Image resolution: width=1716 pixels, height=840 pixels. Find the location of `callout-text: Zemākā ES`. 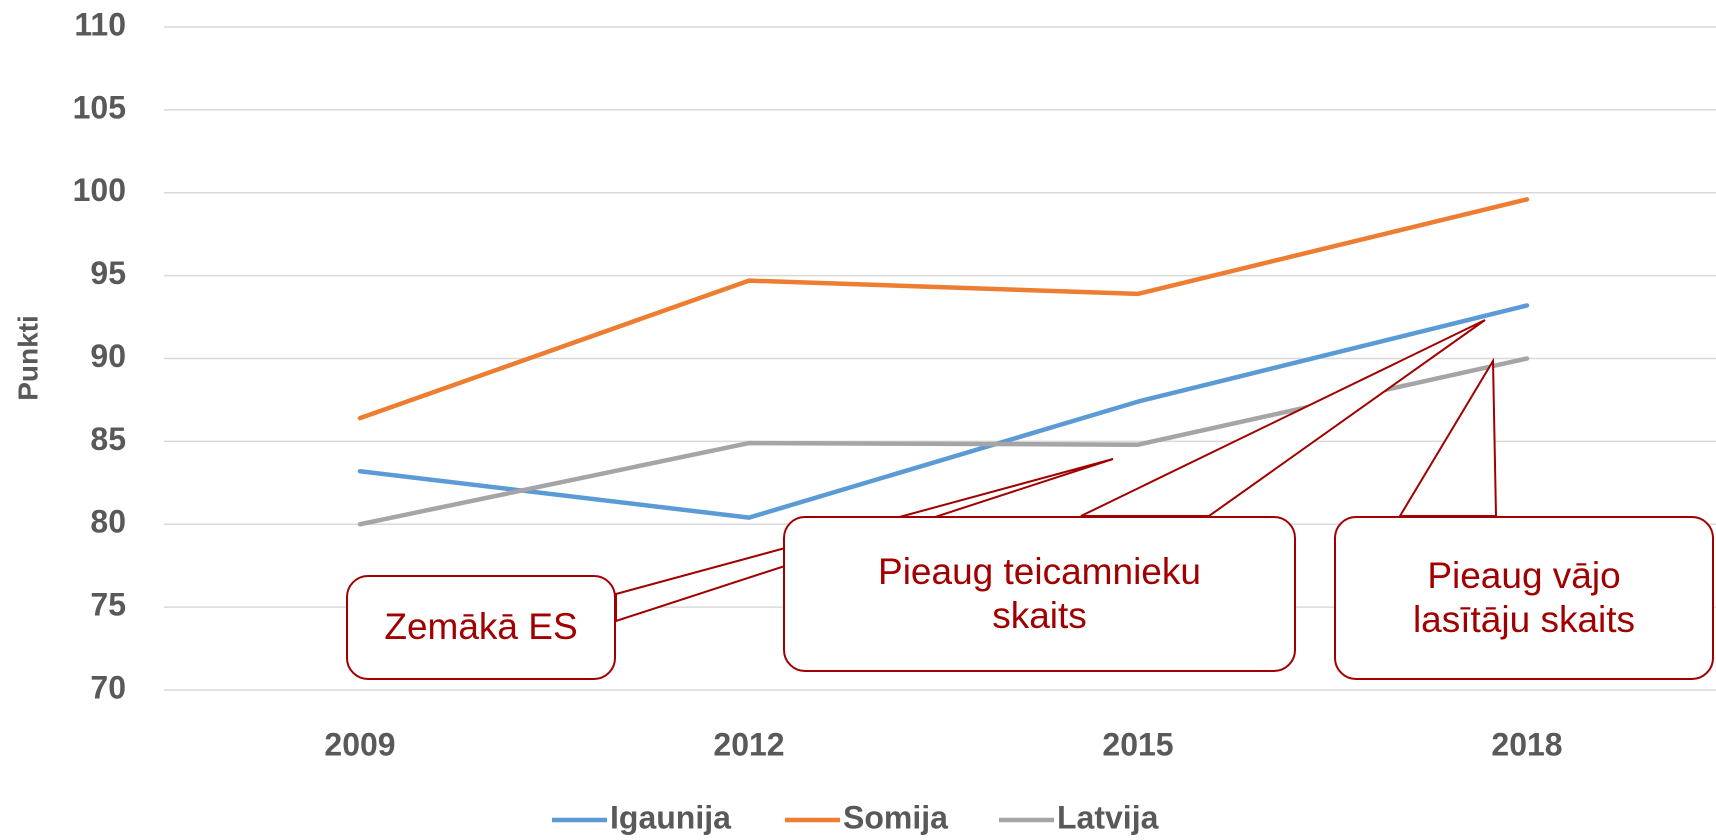

callout-text: Zemākā ES is located at coordinates (481, 627).